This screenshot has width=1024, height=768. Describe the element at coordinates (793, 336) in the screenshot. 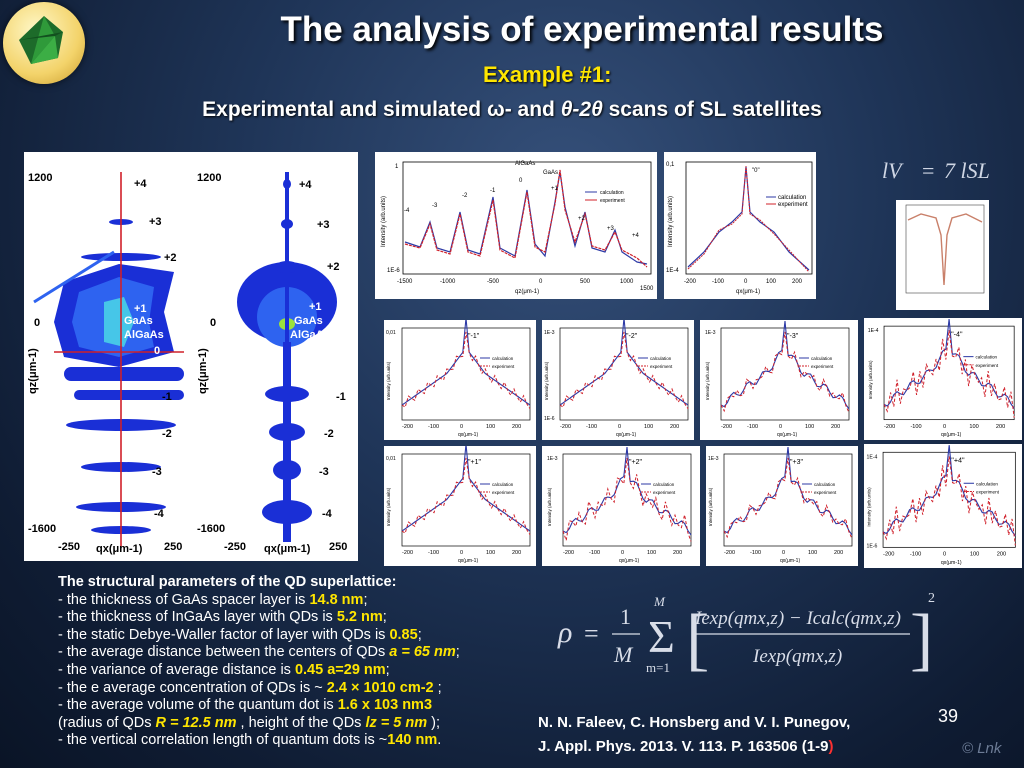

I see `svg-text: "-3"` at that location.